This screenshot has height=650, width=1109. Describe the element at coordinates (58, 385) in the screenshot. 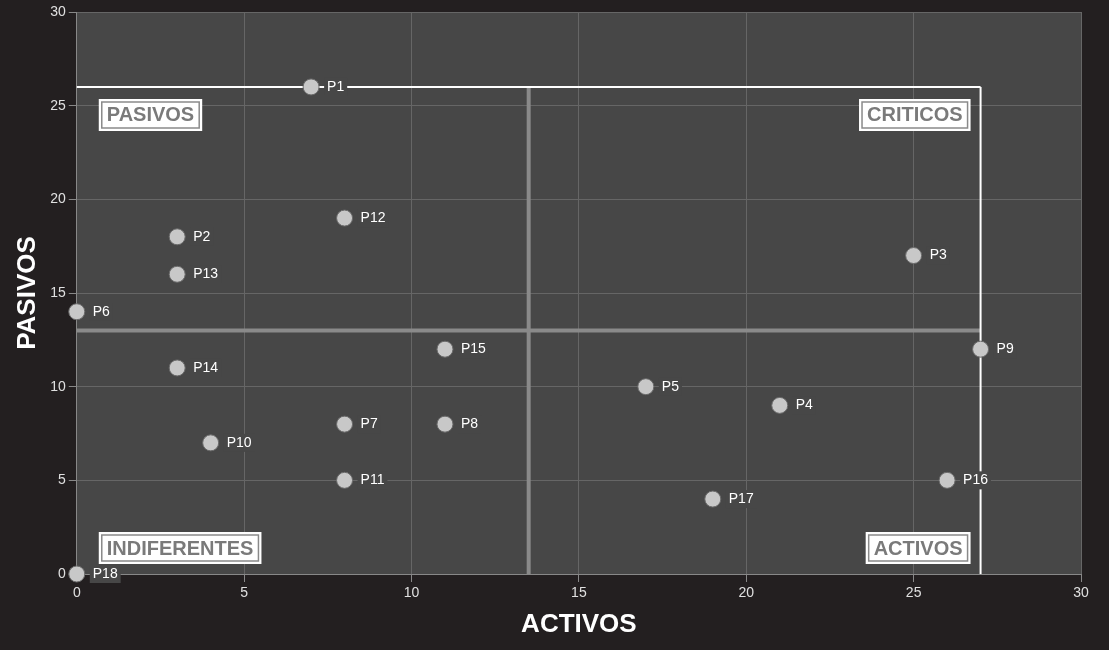

I see `y-tick-label: 10` at that location.